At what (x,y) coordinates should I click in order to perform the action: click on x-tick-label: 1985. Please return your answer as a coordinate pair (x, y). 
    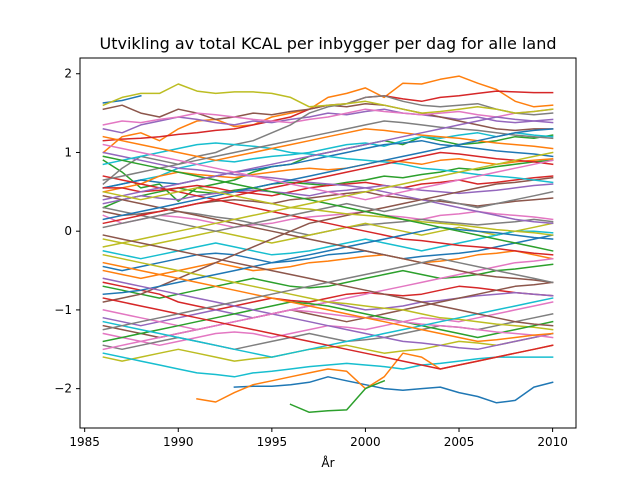
    Looking at the image, I should click on (84, 442).